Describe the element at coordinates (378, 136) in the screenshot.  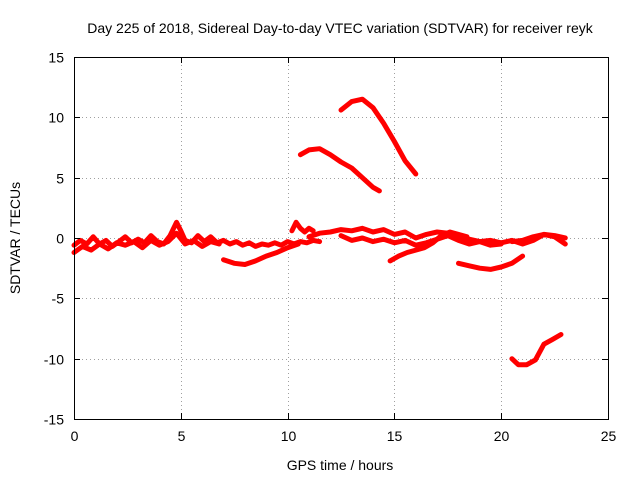
I see `series-line-s11` at that location.